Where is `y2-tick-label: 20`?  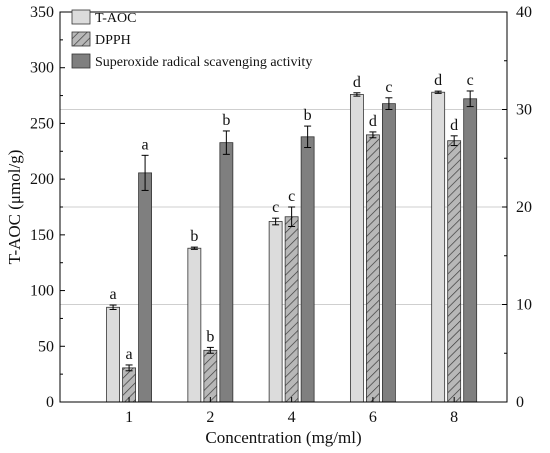 y2-tick-label: 20 is located at coordinates (524, 207).